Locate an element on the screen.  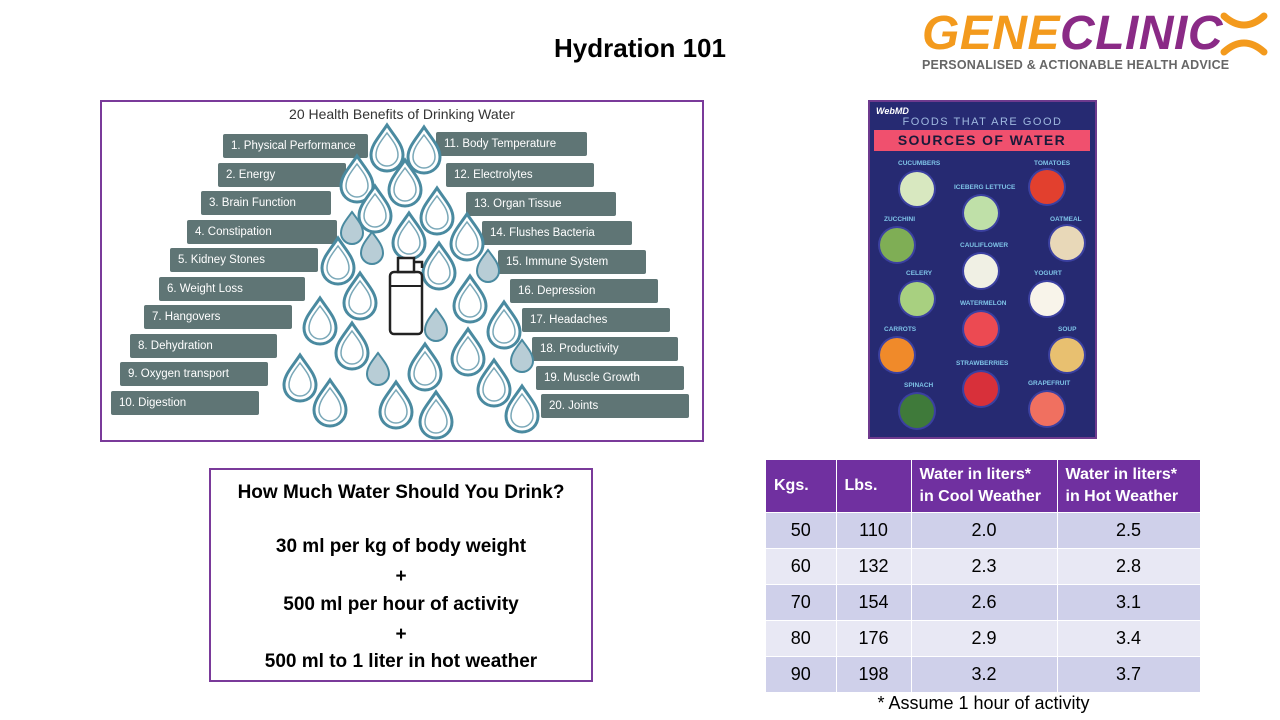
benefit-pill-3: 3. Brain Function is located at coordinates (266, 203).